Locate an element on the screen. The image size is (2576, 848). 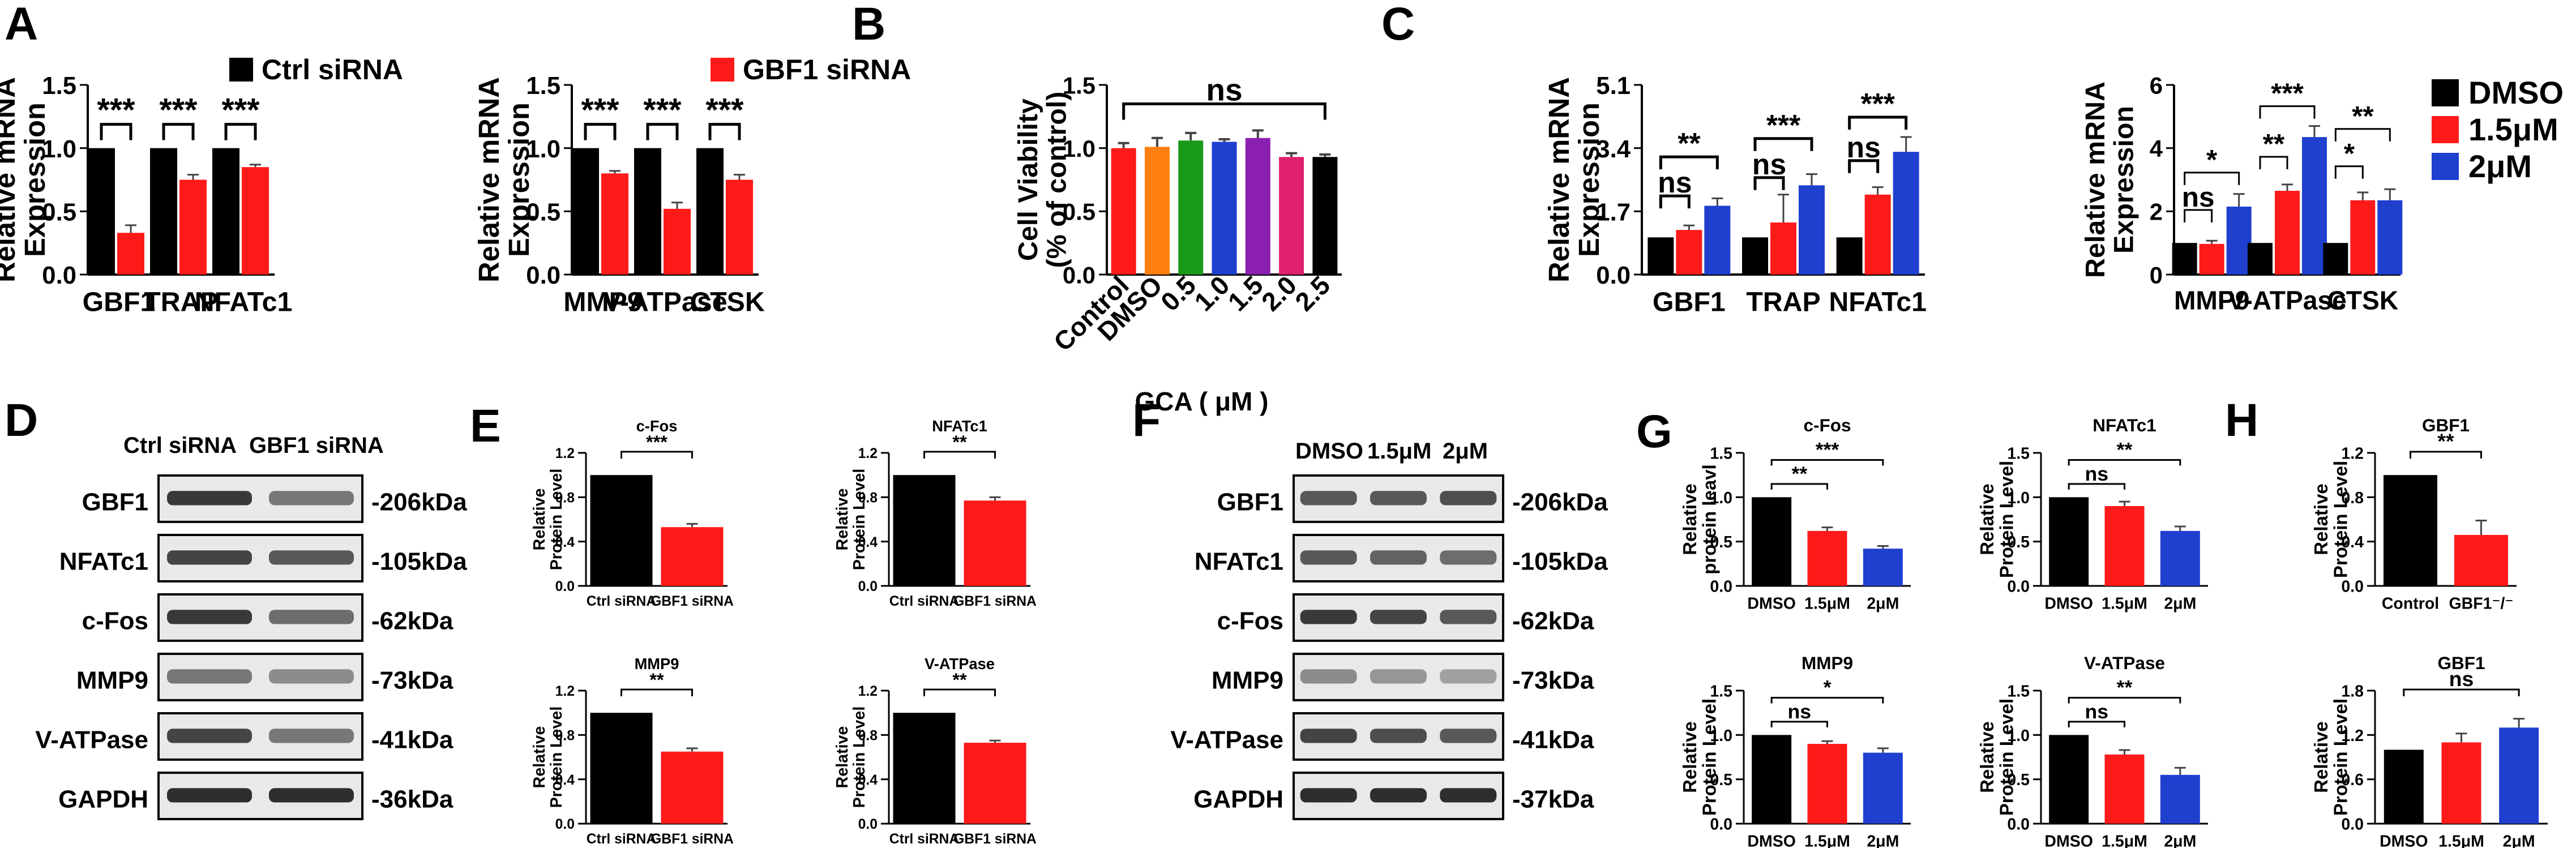
C2-sig-CTSK-b-label: ** is located at coordinates (2363, 116).